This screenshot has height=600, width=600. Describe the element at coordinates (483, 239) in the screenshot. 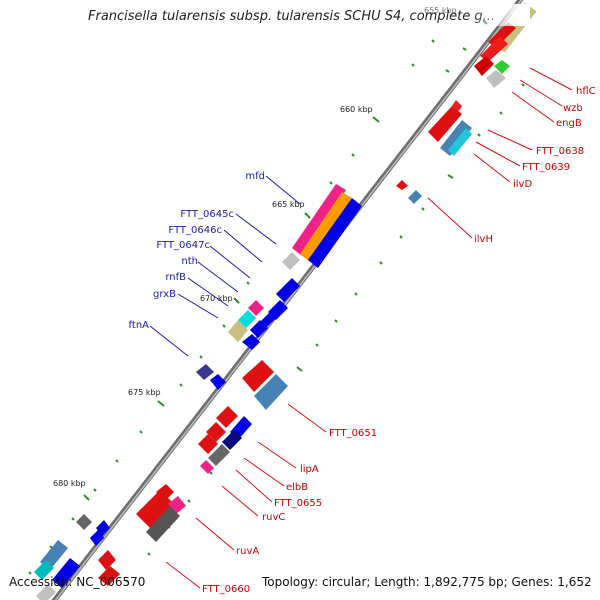

I see `gene-label-ilvH: ilvH` at that location.